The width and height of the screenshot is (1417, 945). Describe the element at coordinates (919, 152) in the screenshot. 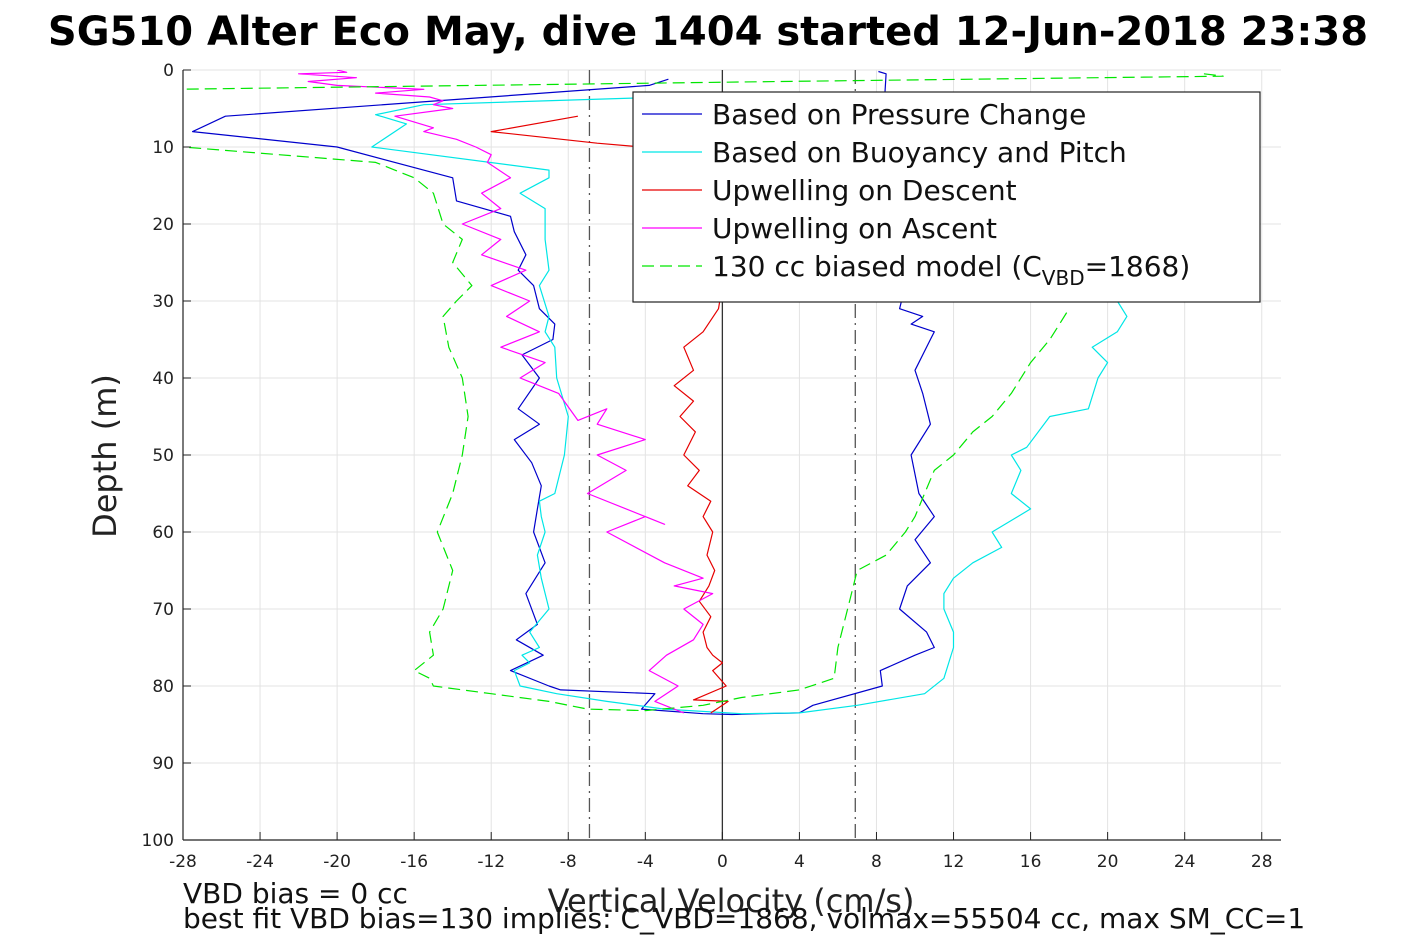

I see `legend-label: Based on Buoyancy and Pitch` at that location.